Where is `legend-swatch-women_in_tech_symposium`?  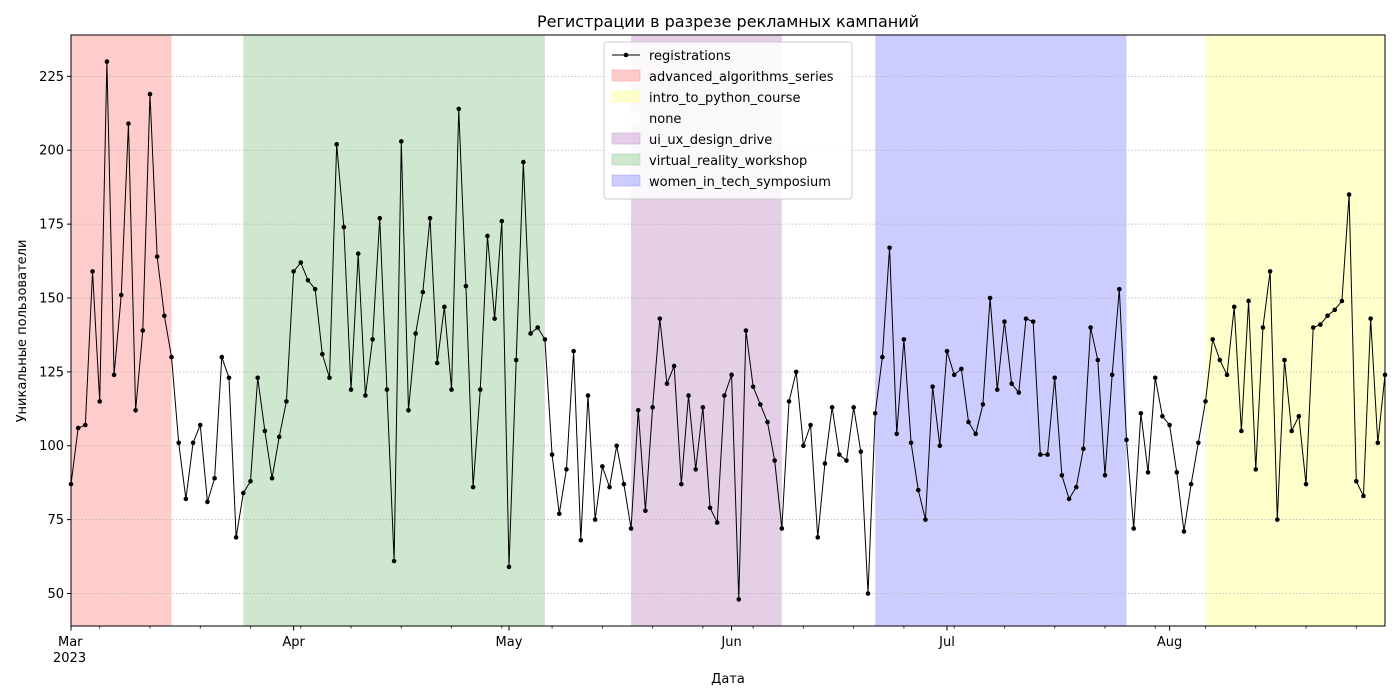
legend-swatch-women_in_tech_symposium is located at coordinates (626, 180).